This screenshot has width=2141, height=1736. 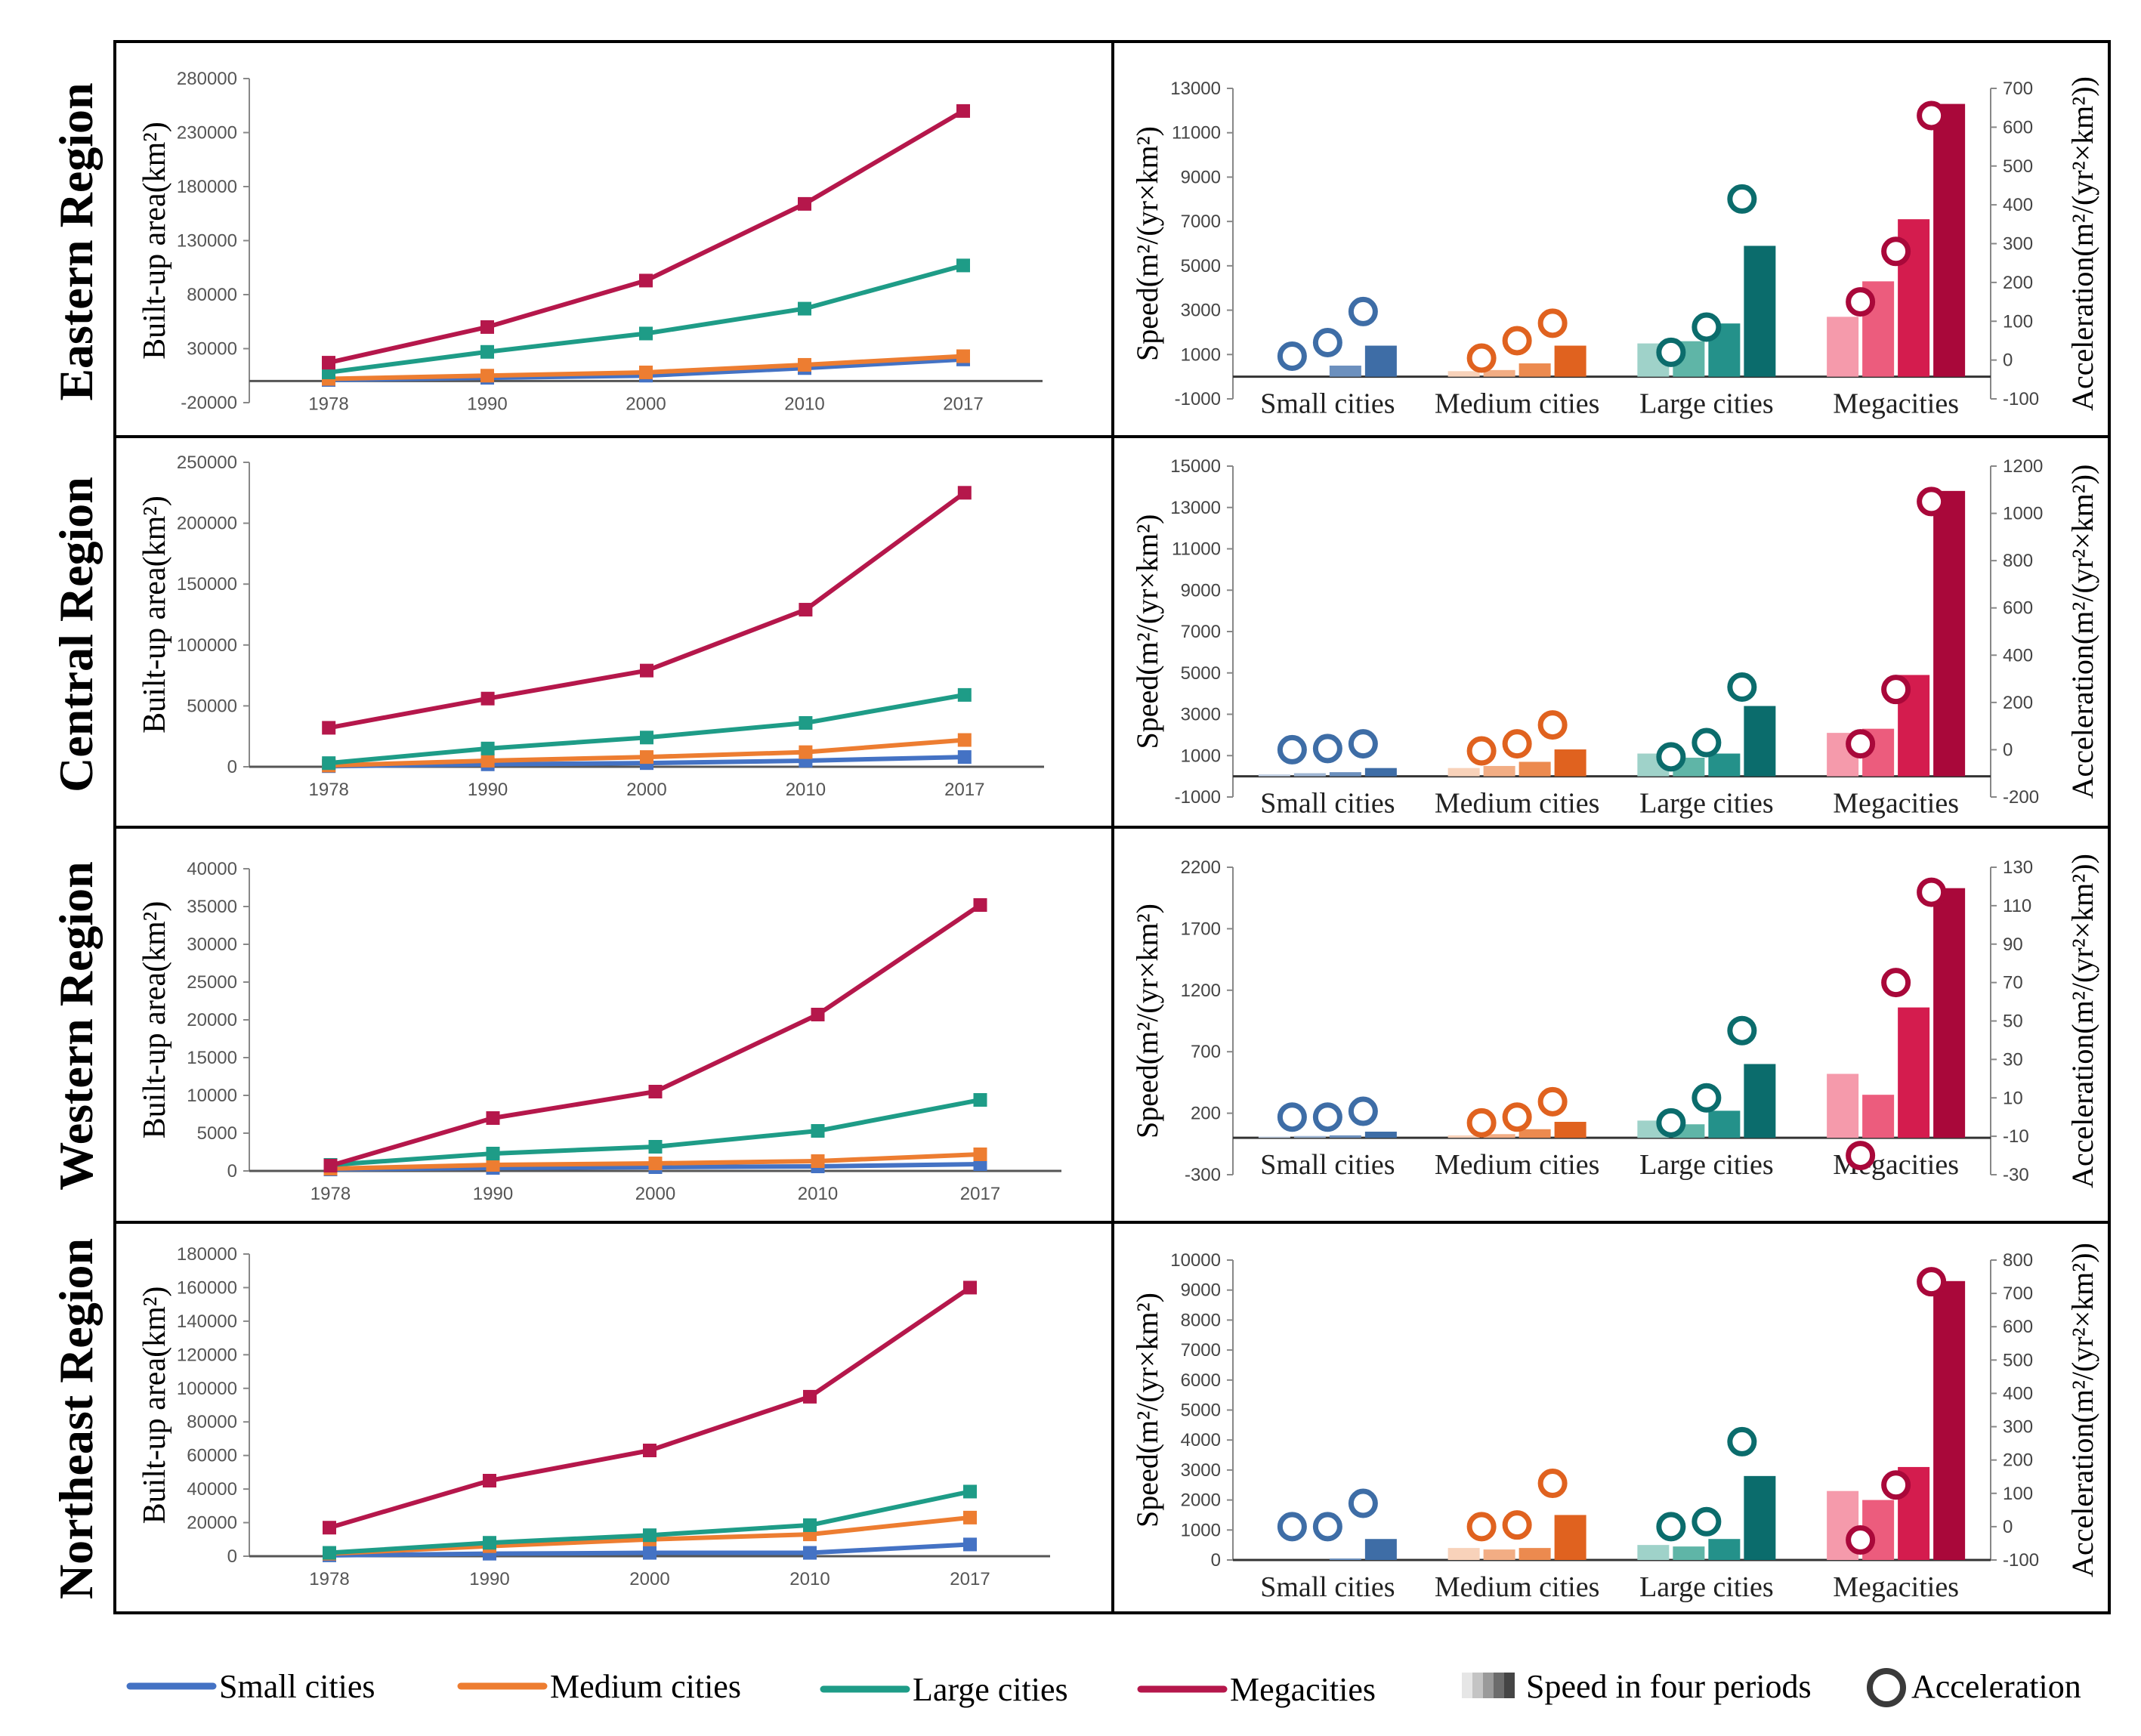 What do you see at coordinates (207, 1389) in the screenshot?
I see `line-y-tick-label: 100000` at bounding box center [207, 1389].